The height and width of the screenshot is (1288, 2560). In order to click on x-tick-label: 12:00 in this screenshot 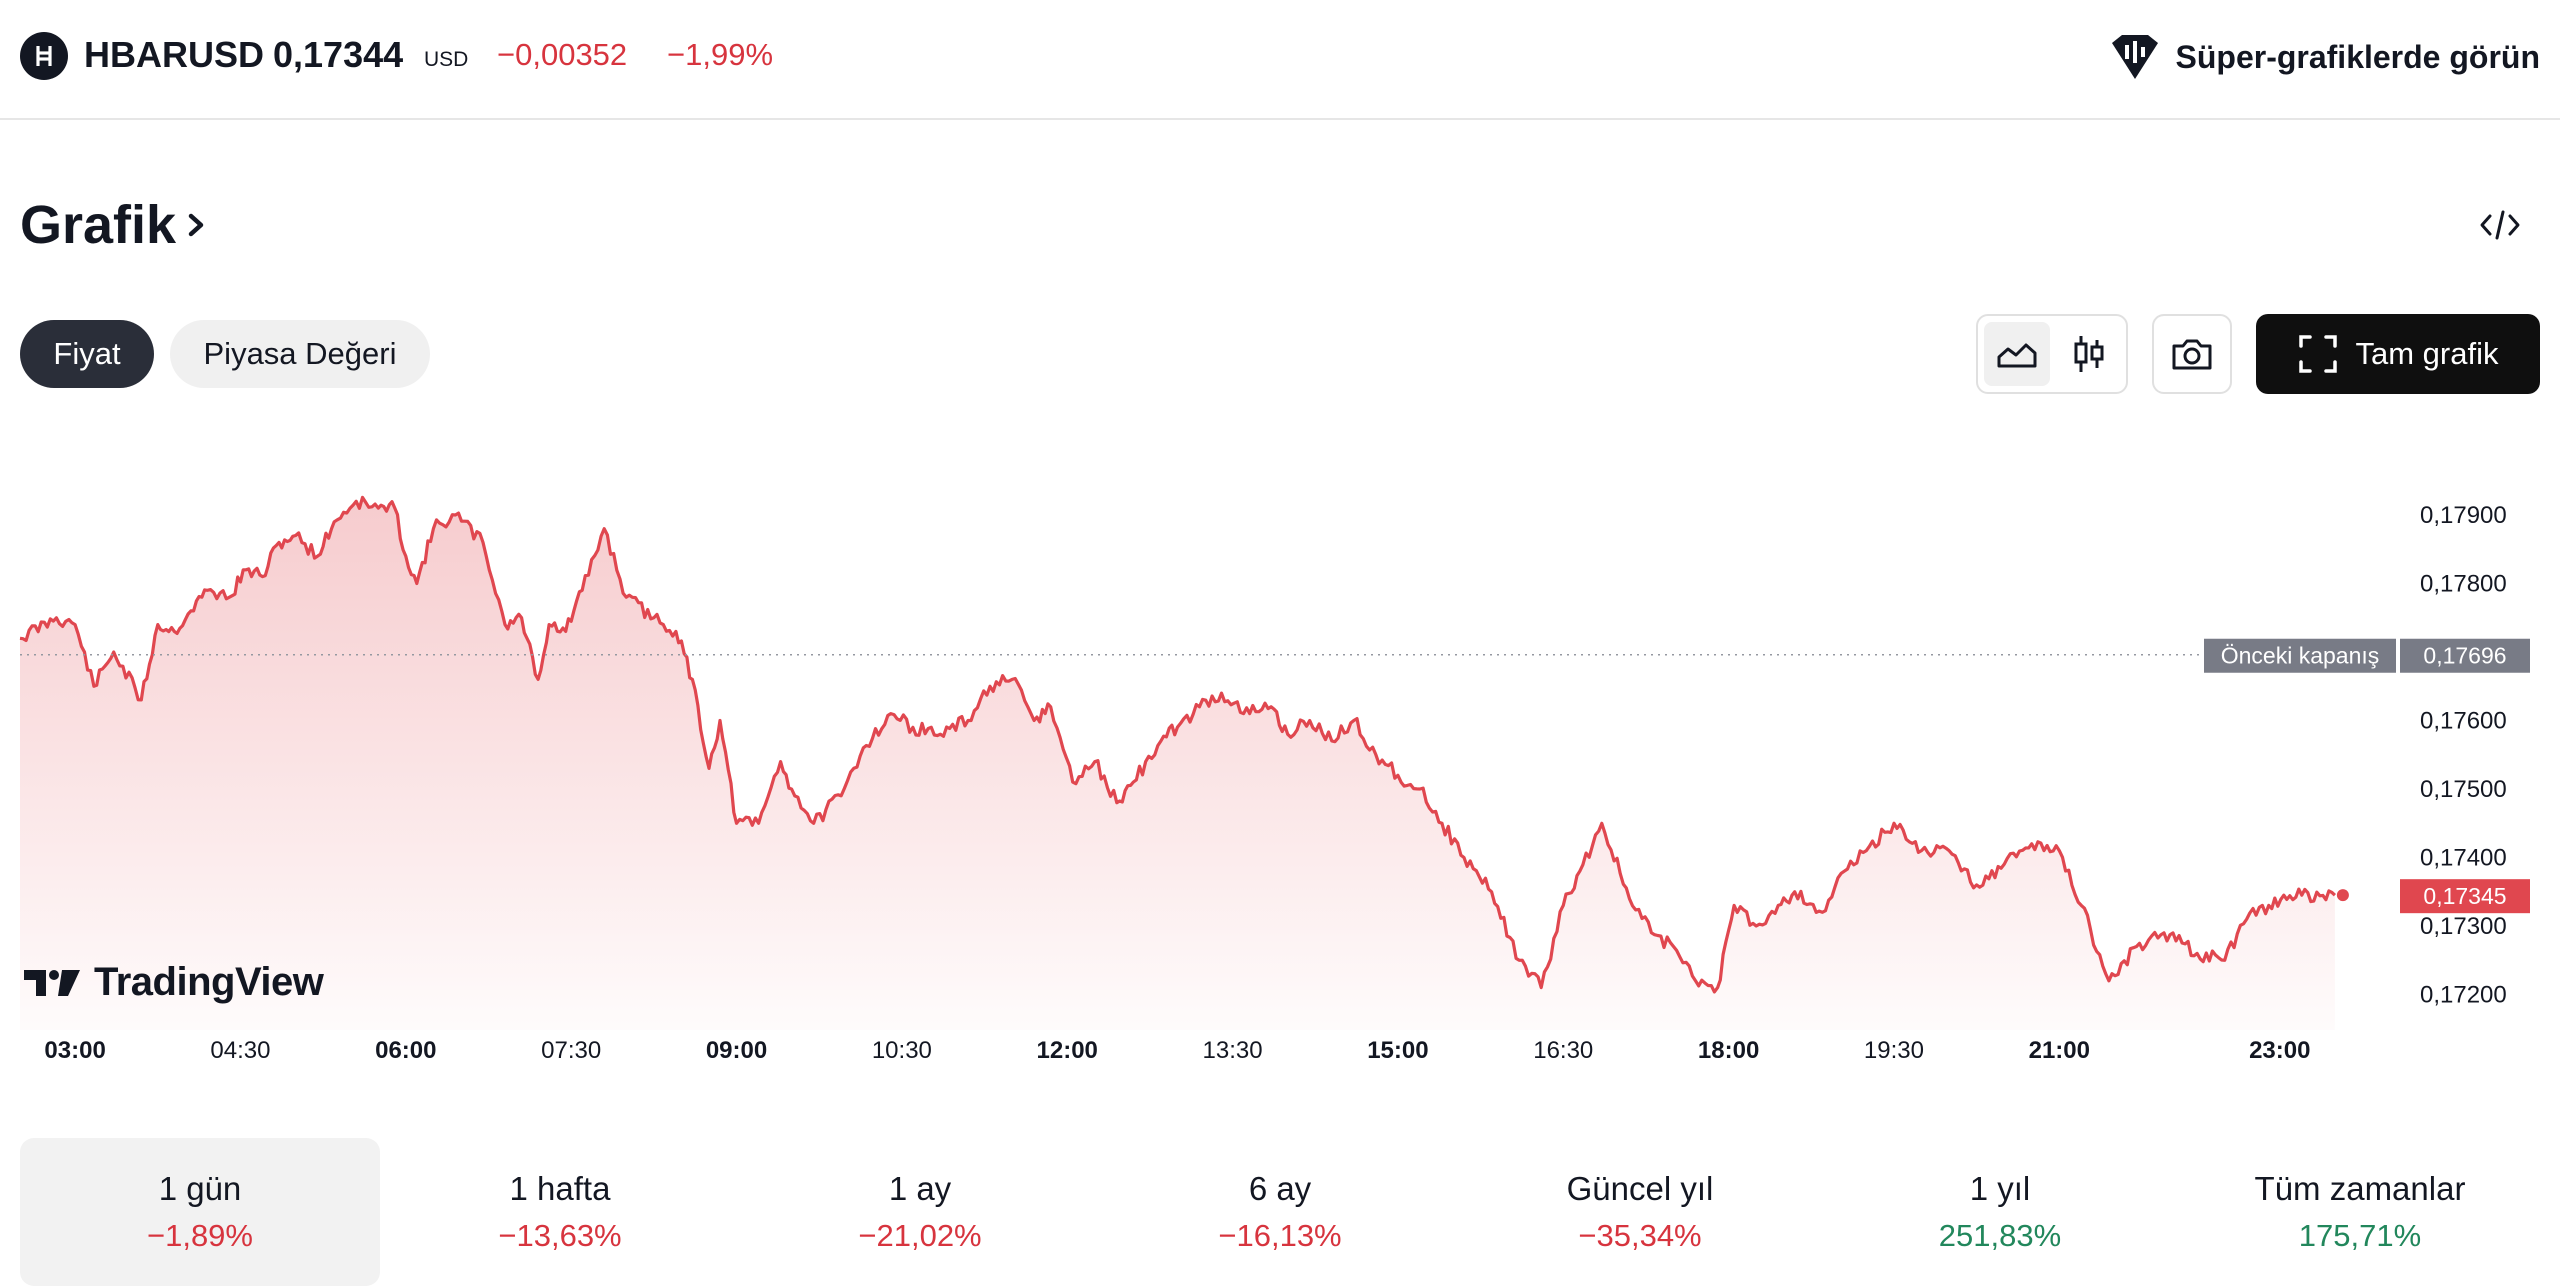, I will do `click(1067, 1050)`.